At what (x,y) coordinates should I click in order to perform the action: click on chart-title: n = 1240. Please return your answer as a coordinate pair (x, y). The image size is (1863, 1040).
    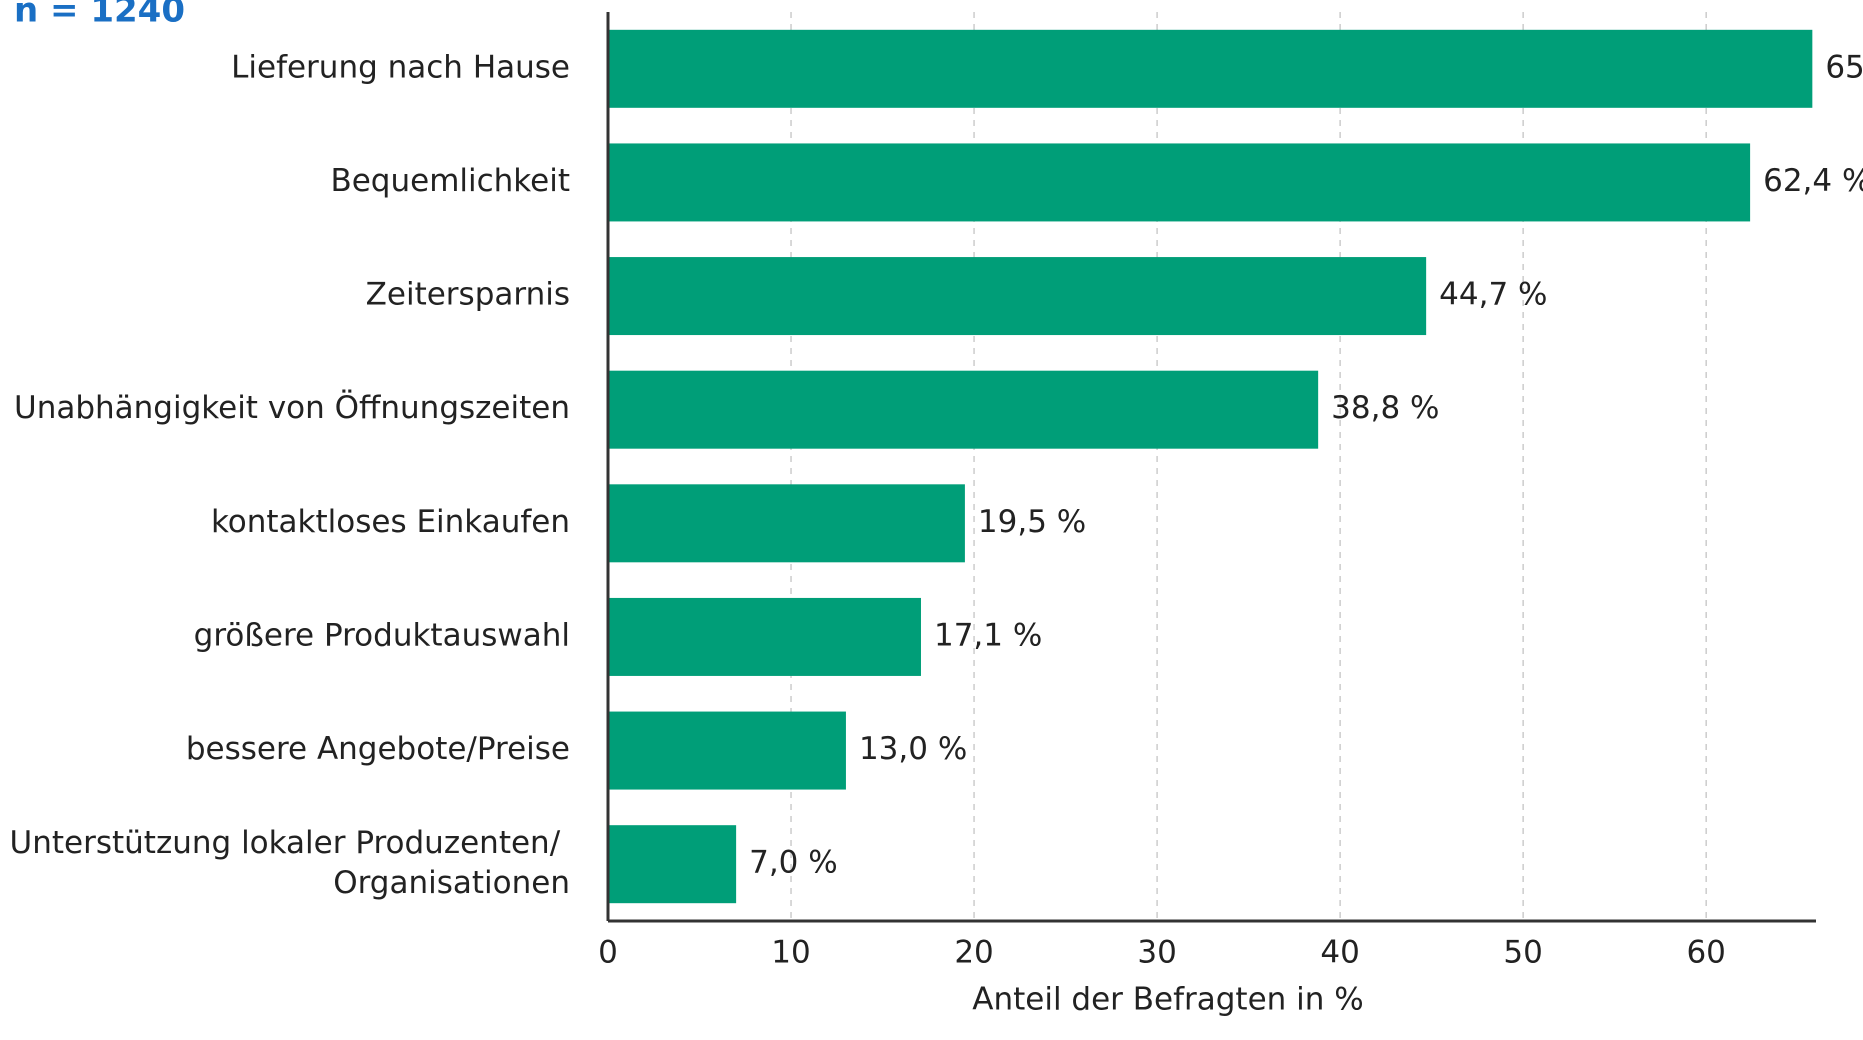
    Looking at the image, I should click on (99, 15).